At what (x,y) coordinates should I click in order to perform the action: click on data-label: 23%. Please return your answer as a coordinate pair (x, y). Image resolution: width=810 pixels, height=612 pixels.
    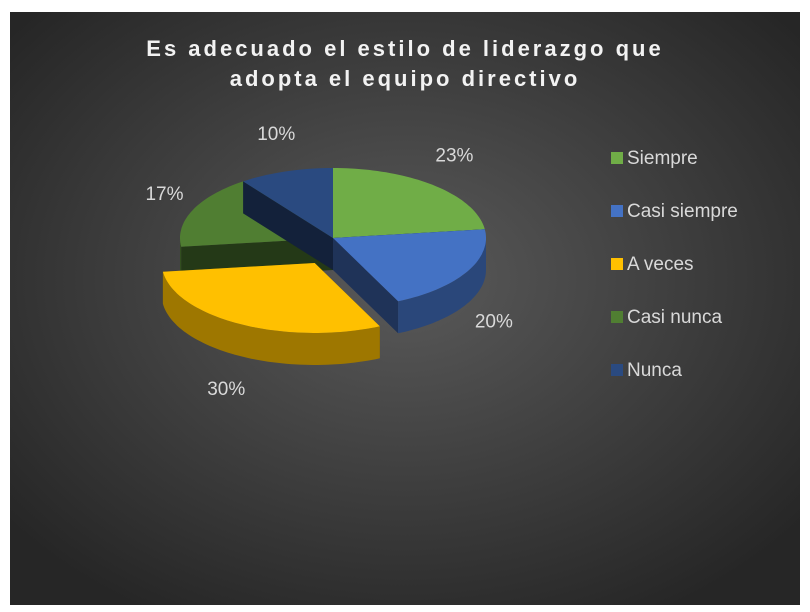
    Looking at the image, I should click on (454, 156).